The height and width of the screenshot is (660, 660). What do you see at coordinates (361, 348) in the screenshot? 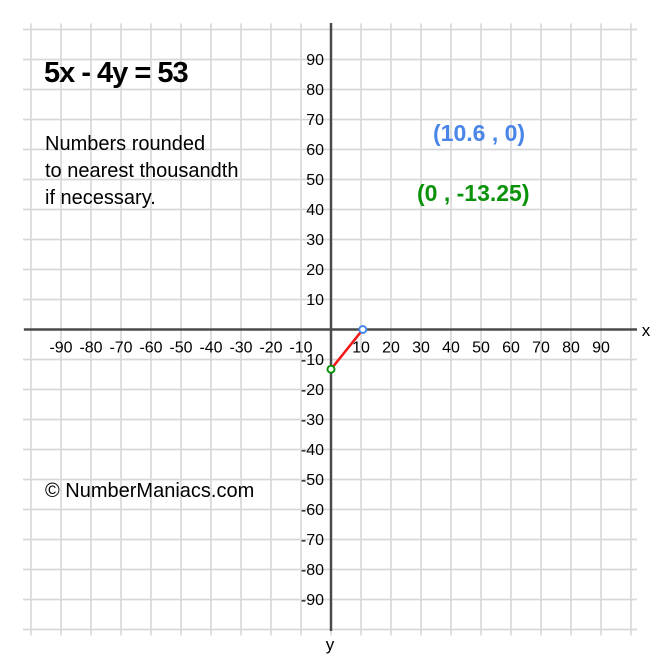
I see `x-tick-label: 10` at bounding box center [361, 348].